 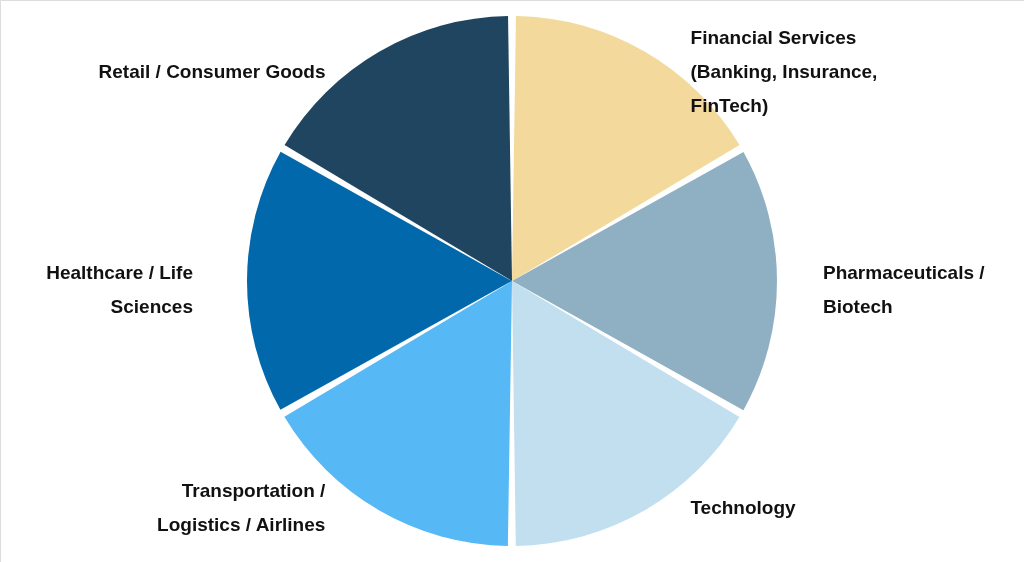 I want to click on slice-label: Transportation / Logistics / Airlines, so click(x=242, y=507).